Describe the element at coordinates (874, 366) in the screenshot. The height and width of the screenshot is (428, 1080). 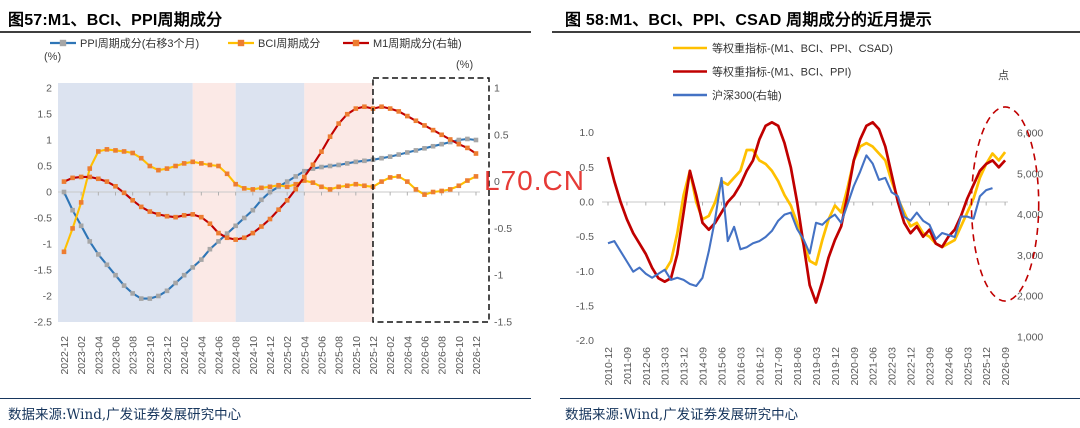
I see `x-tick-label: 2021-06` at that location.